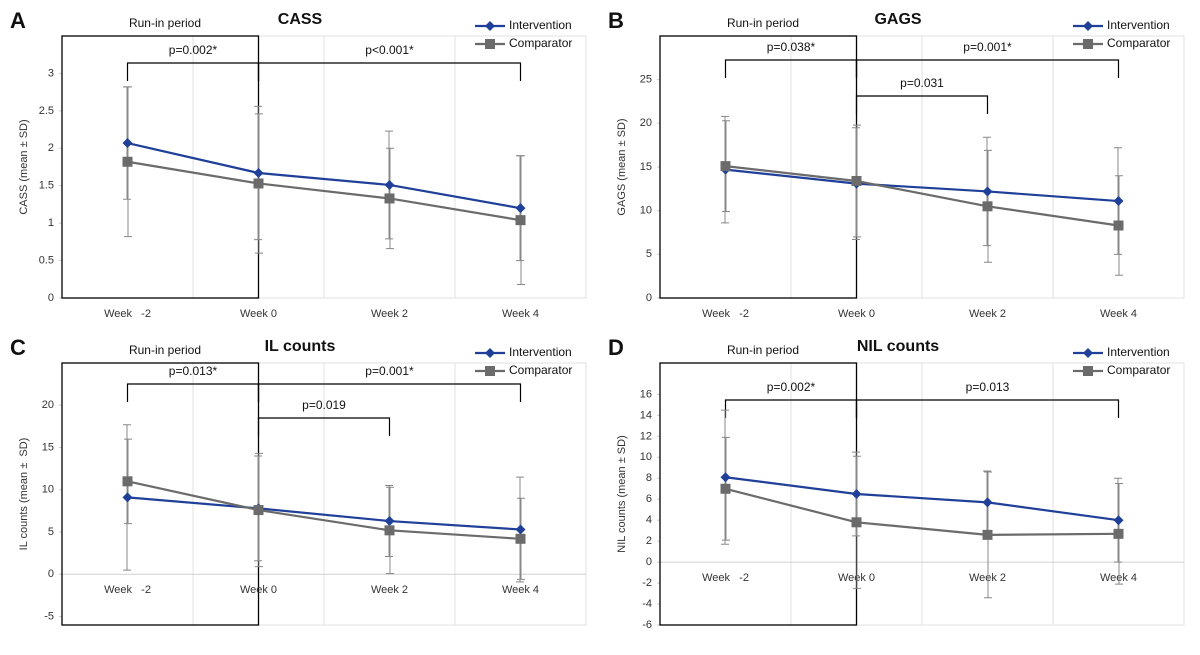 The height and width of the screenshot is (655, 1200). I want to click on y-tick-label: 16, so click(646, 394).